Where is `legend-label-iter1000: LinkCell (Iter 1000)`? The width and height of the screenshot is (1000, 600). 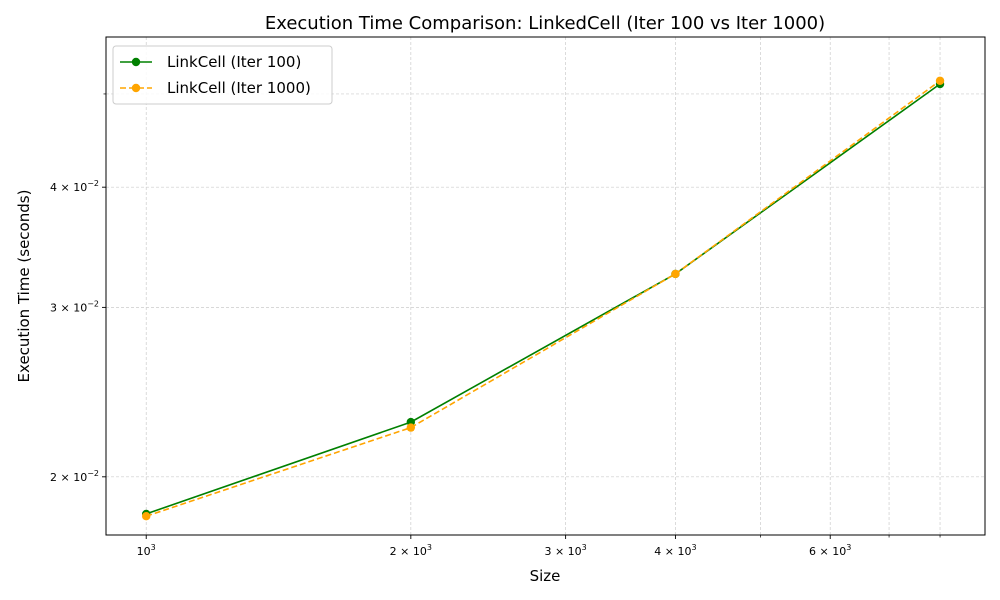 legend-label-iter1000: LinkCell (Iter 1000) is located at coordinates (239, 88).